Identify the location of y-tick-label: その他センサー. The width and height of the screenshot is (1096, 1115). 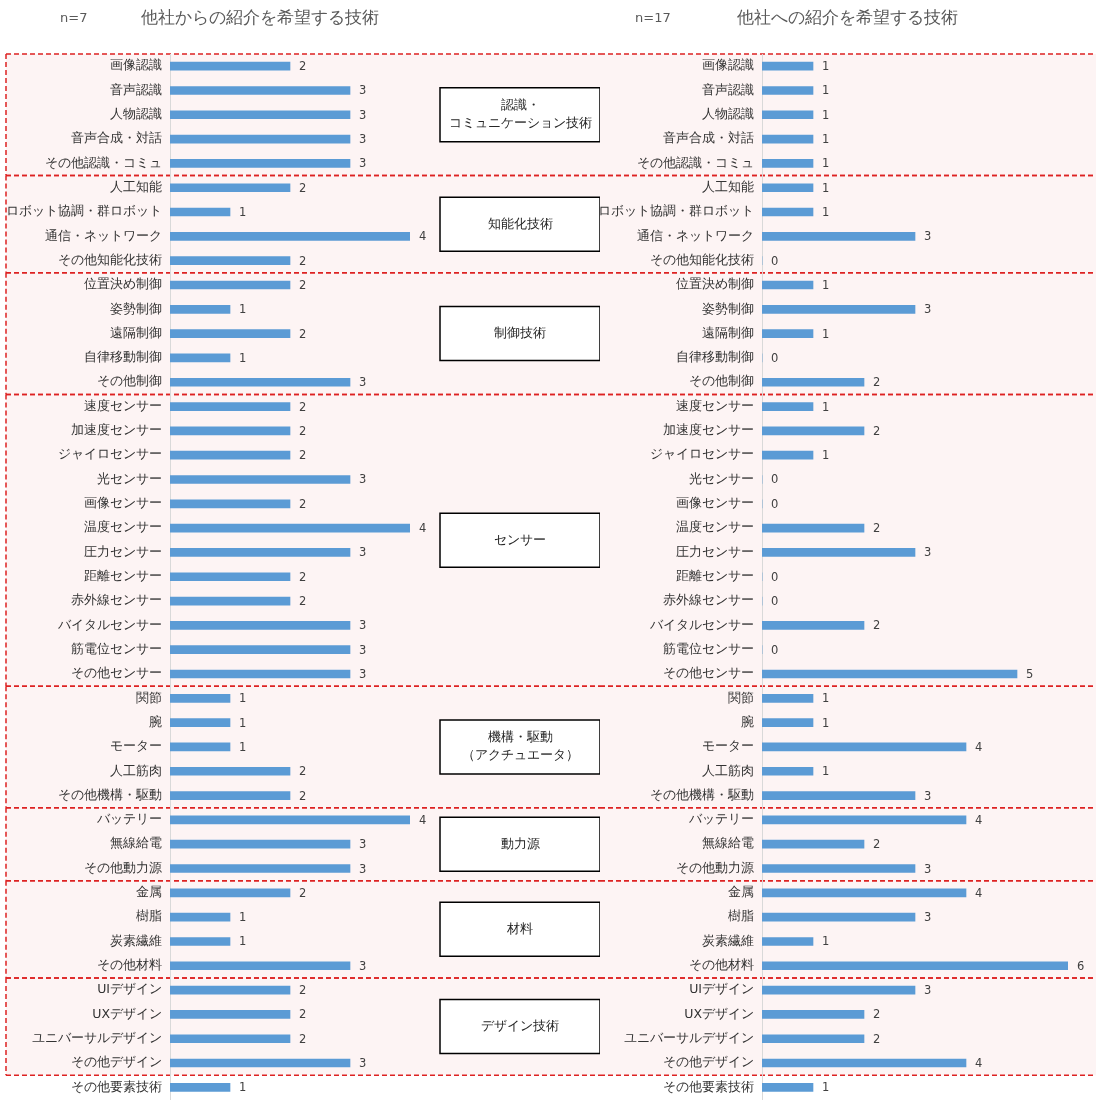
(708, 673).